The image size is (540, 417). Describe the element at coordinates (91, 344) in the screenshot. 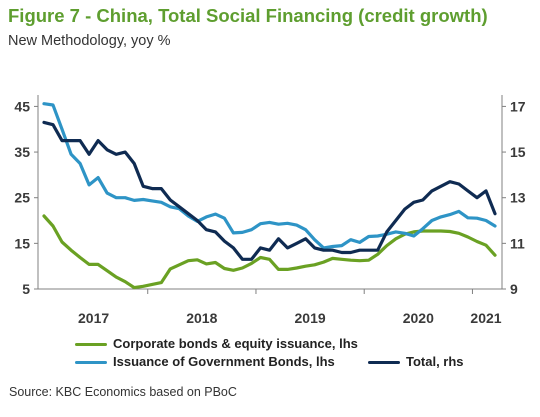

I see `legend-swatch-corporate-bonds` at that location.